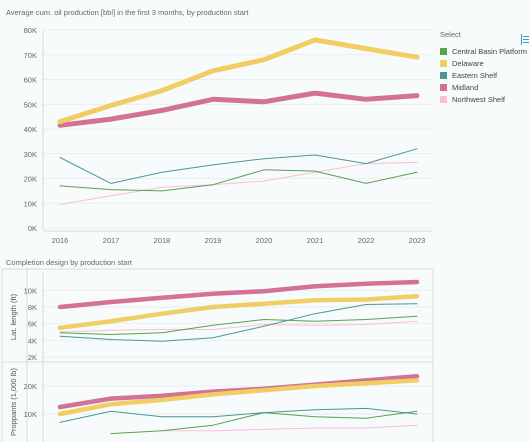 The image size is (530, 442). I want to click on legend-item-central-basin-platform: Central Basin Platform, so click(485, 51).